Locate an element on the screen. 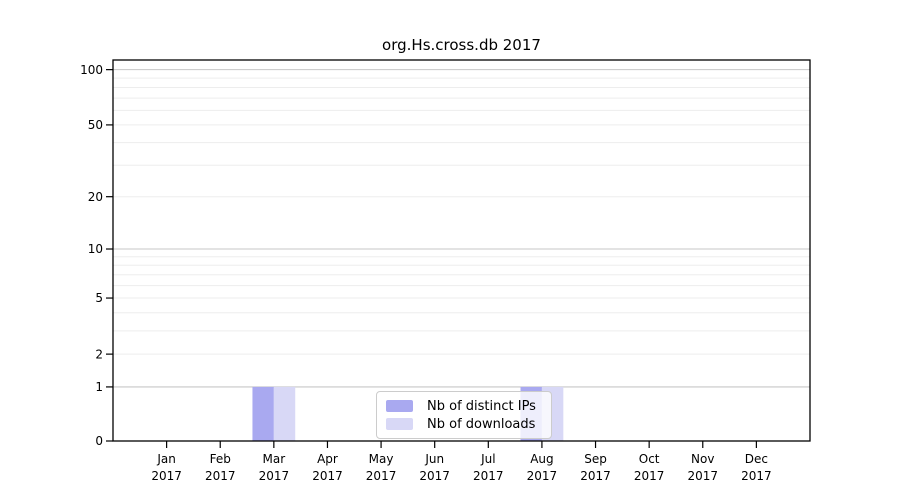  bar-distinct-ips is located at coordinates (263, 413).